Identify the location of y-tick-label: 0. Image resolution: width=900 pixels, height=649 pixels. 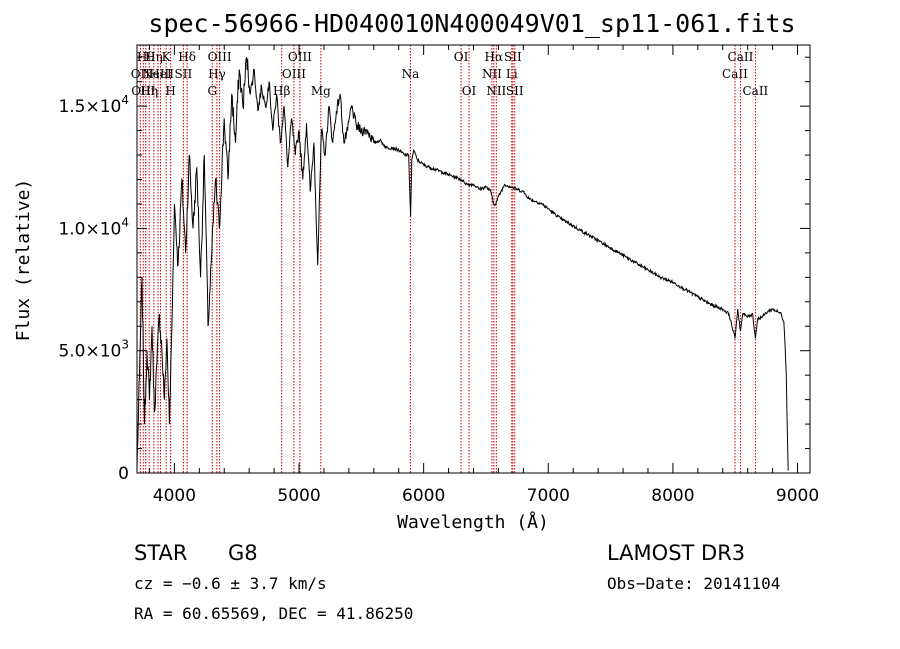
(123, 474).